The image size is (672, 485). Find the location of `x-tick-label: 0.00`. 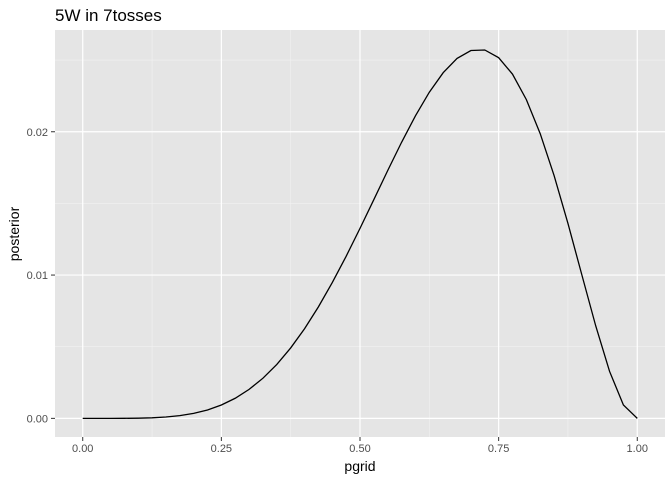

x-tick-label: 0.00 is located at coordinates (82, 449).